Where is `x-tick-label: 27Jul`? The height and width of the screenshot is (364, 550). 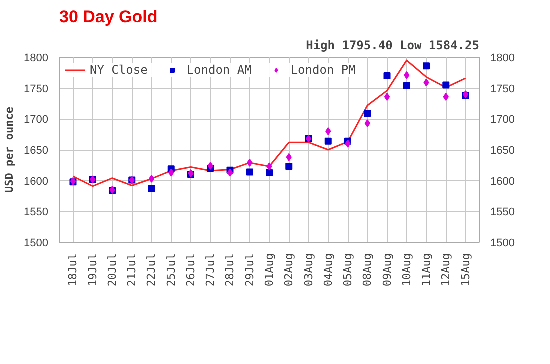
x-tick-label: 27Jul is located at coordinates (211, 270).